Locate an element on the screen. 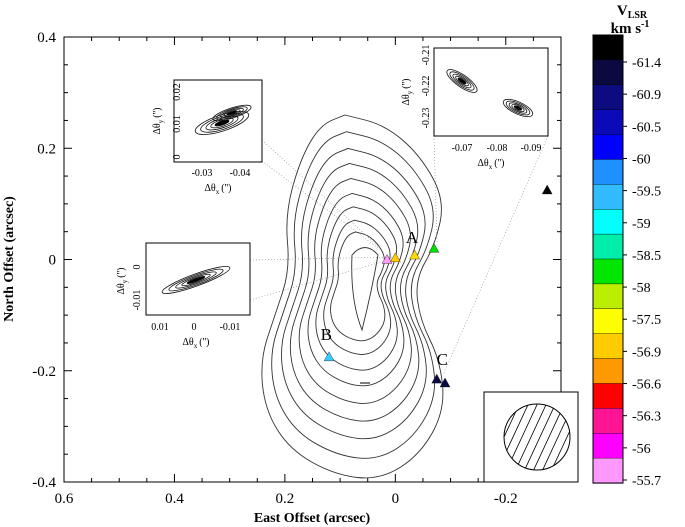 Image resolution: width=685 pixels, height=527 pixels. colorbar-frame is located at coordinates (608, 259).